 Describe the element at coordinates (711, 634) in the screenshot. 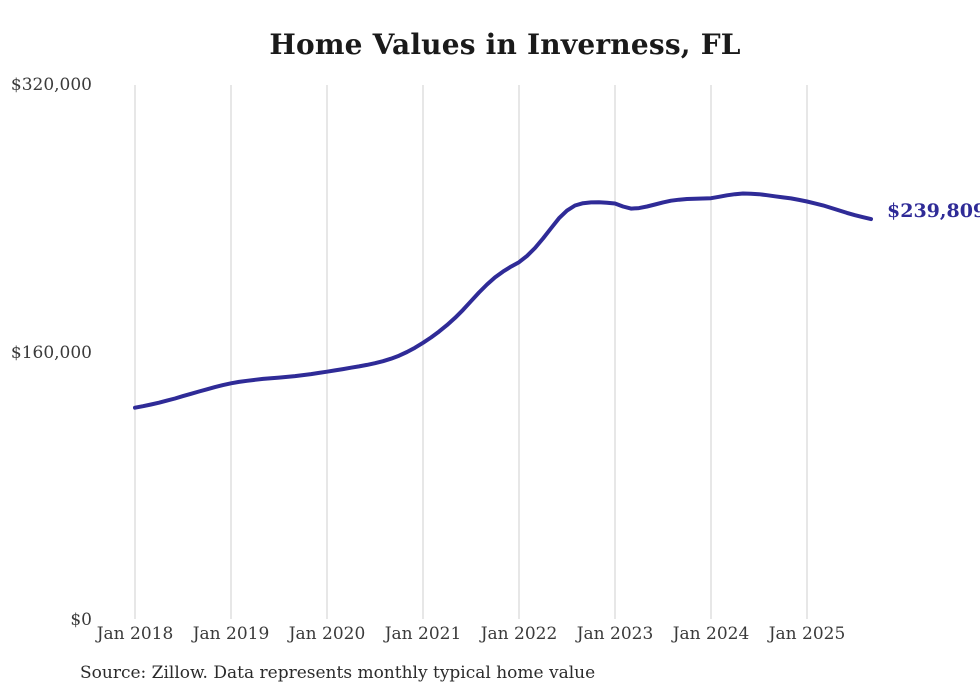

I see `x-tick-label-jan-2024: Jan 2024` at that location.